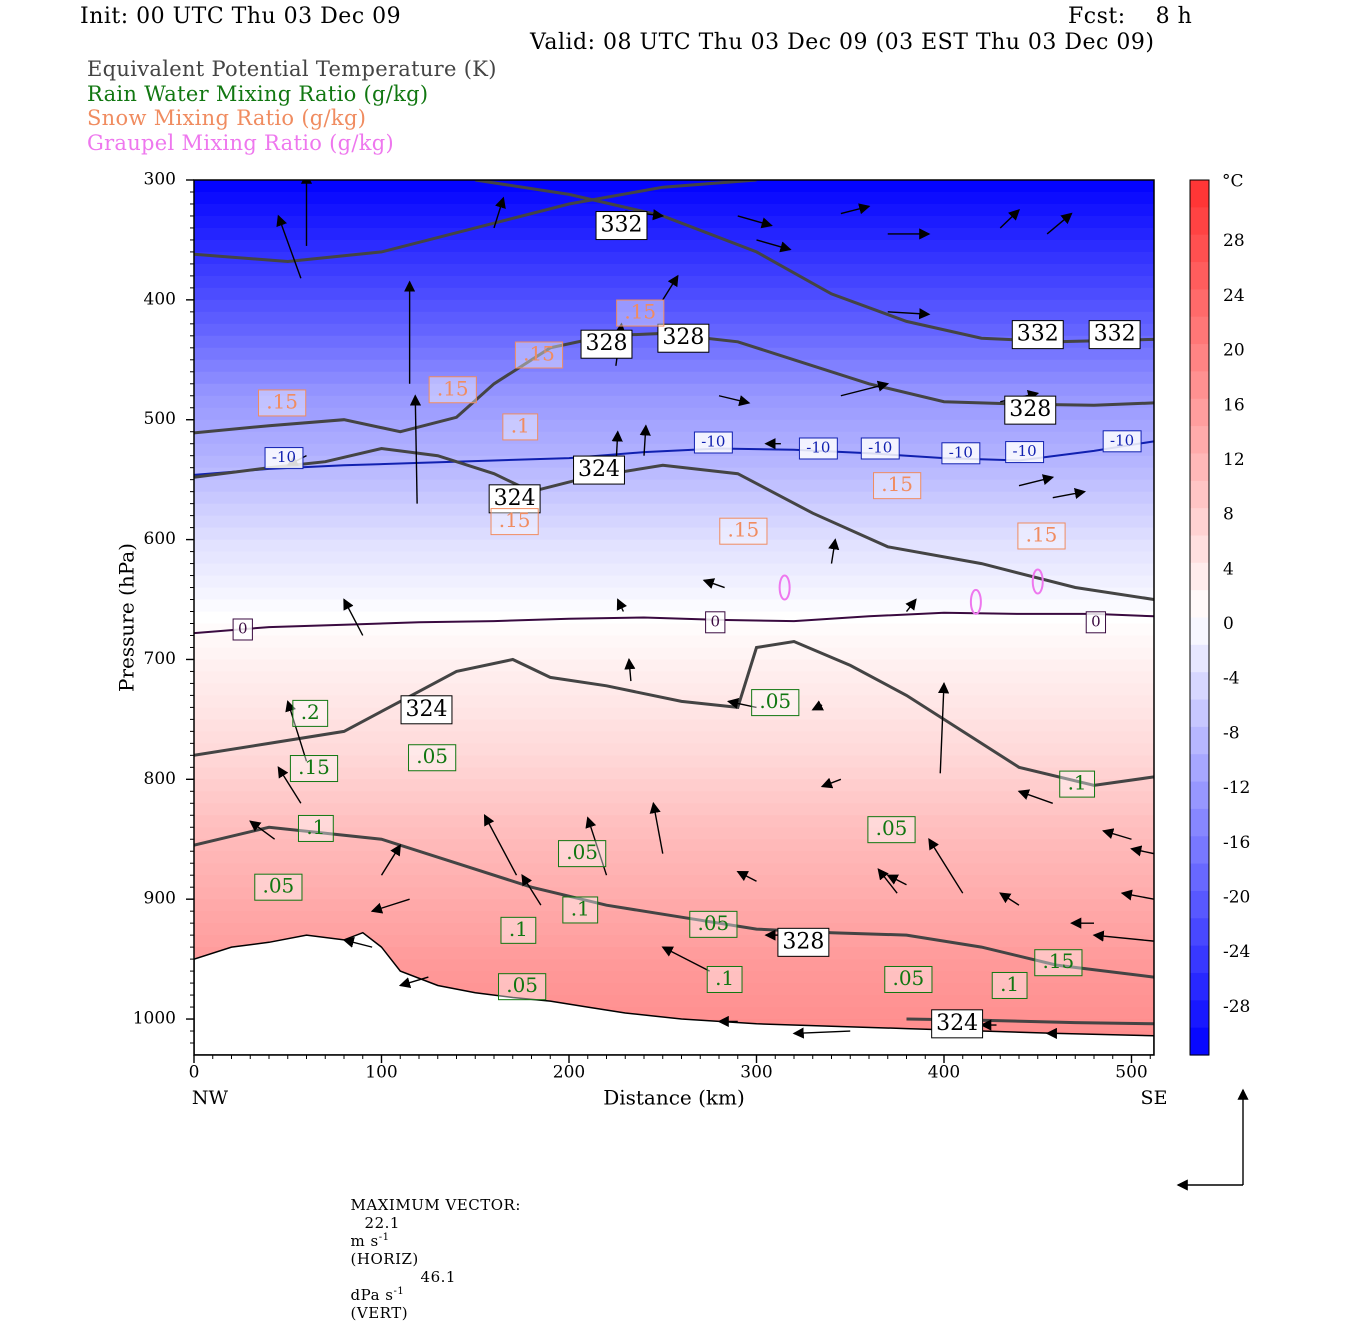 The height and width of the screenshot is (1322, 1350). I want to click on colorbar-tick-label: 20, so click(1234, 351).